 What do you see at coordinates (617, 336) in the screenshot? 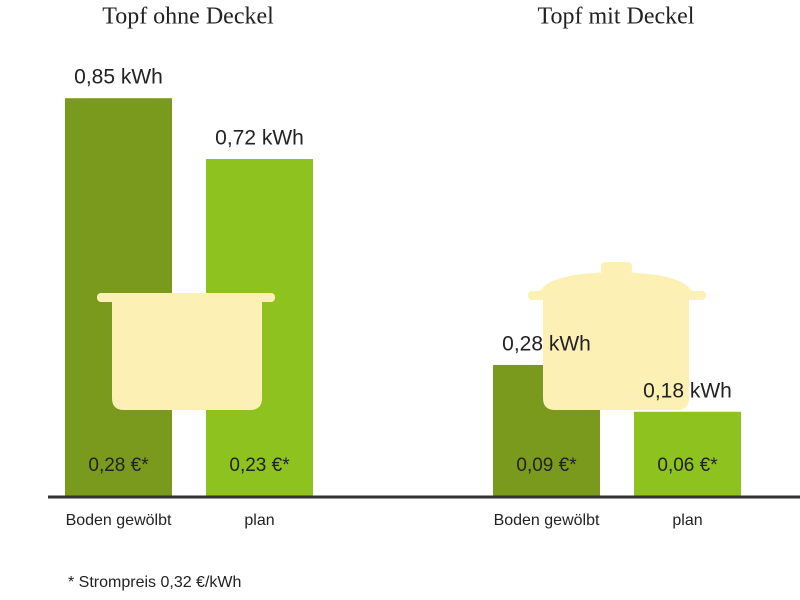
I see `pot-with-lid` at bounding box center [617, 336].